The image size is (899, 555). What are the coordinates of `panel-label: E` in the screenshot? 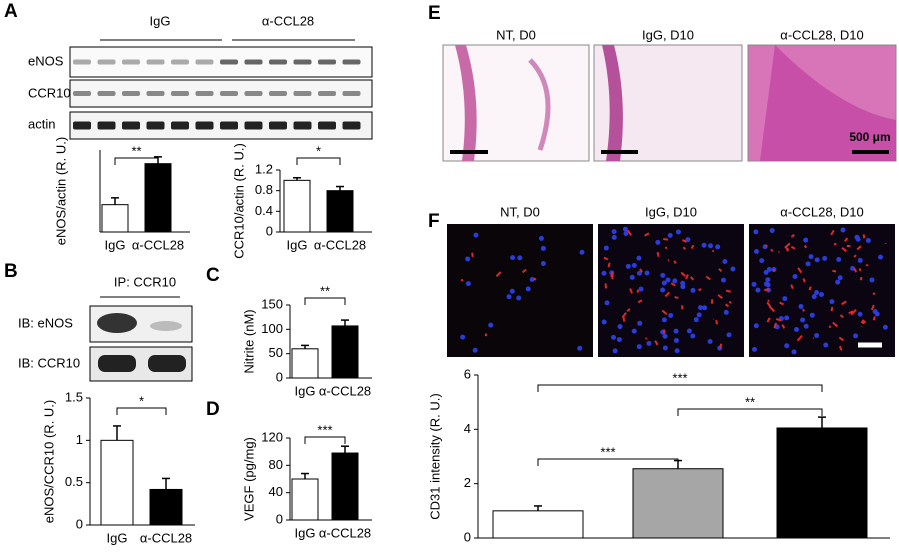 It's located at (434, 13).